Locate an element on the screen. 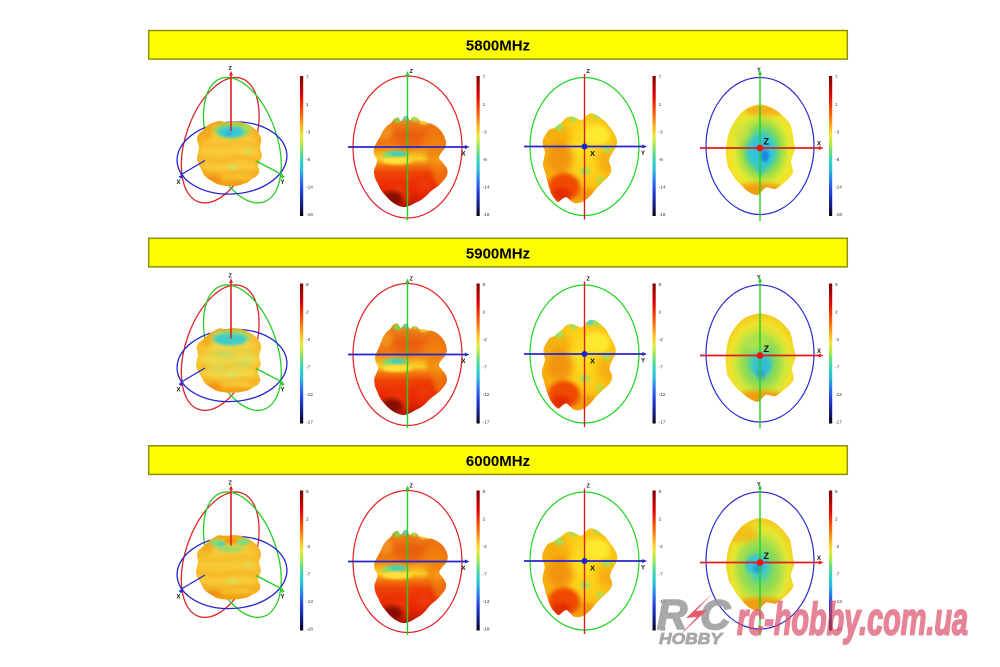 This screenshot has height=667, width=1000. svg-text: C is located at coordinates (715, 614).